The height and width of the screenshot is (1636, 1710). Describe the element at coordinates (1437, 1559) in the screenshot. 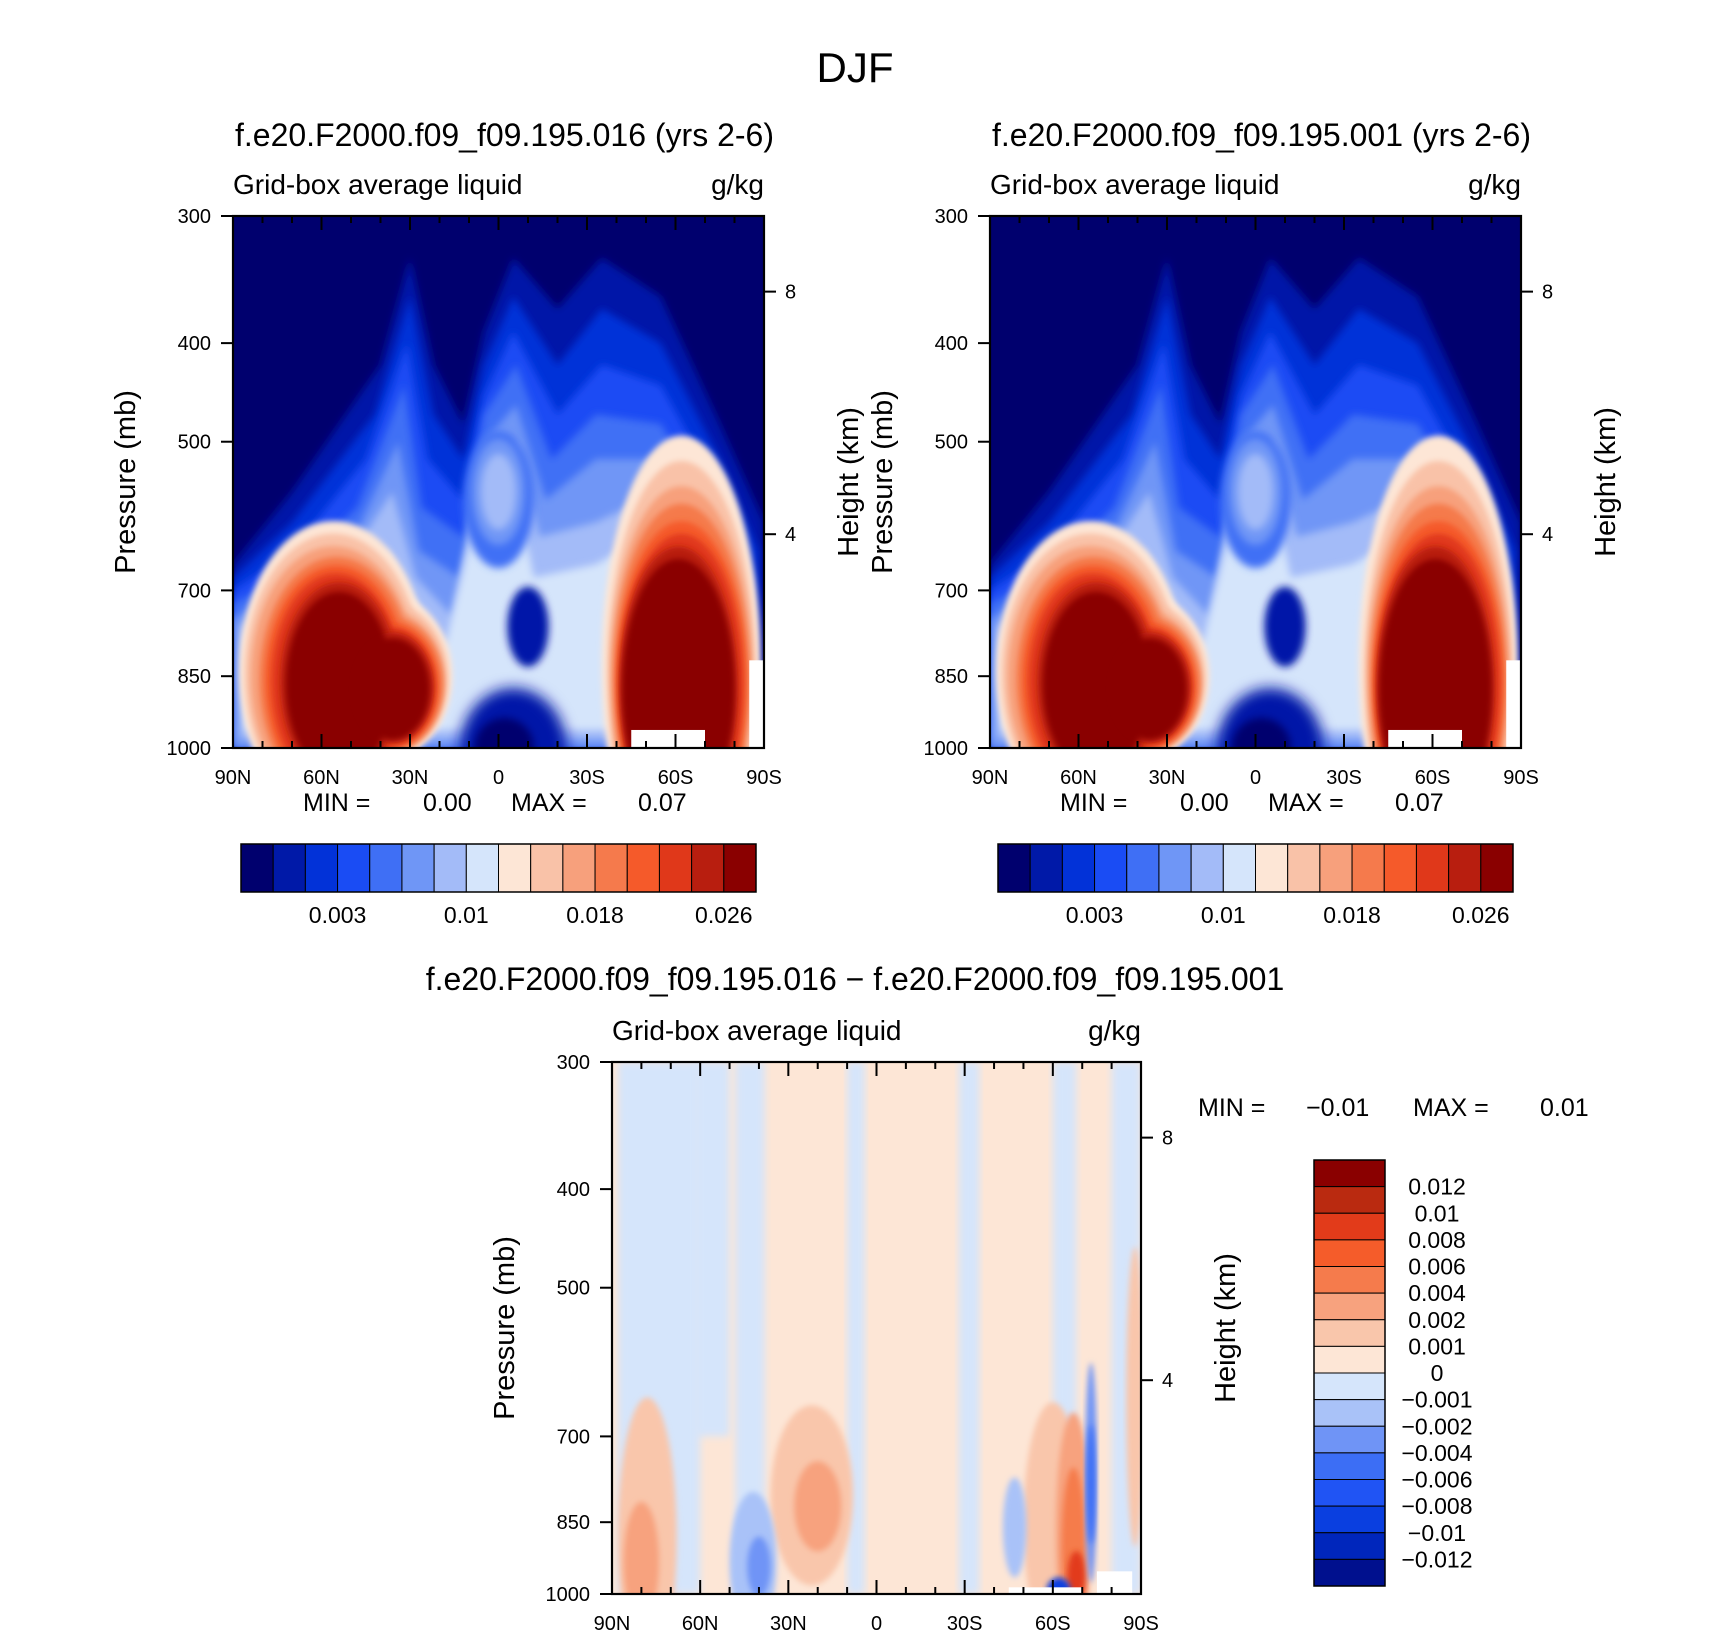

I see `colorbar-label: −0.012` at that location.